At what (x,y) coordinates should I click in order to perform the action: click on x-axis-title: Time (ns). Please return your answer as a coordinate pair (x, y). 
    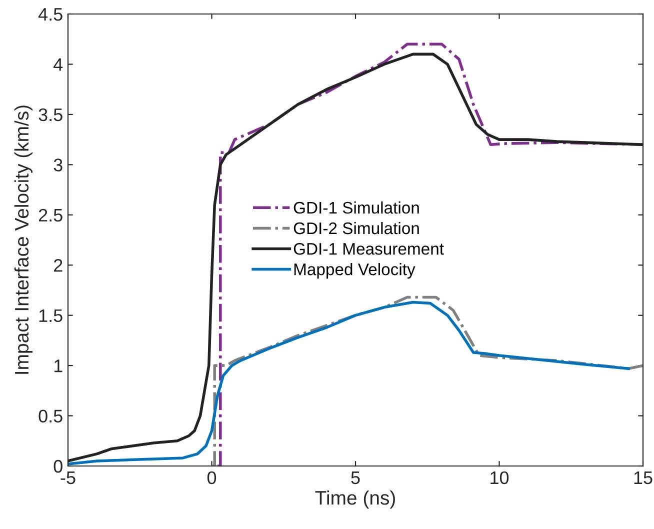
    Looking at the image, I should click on (355, 499).